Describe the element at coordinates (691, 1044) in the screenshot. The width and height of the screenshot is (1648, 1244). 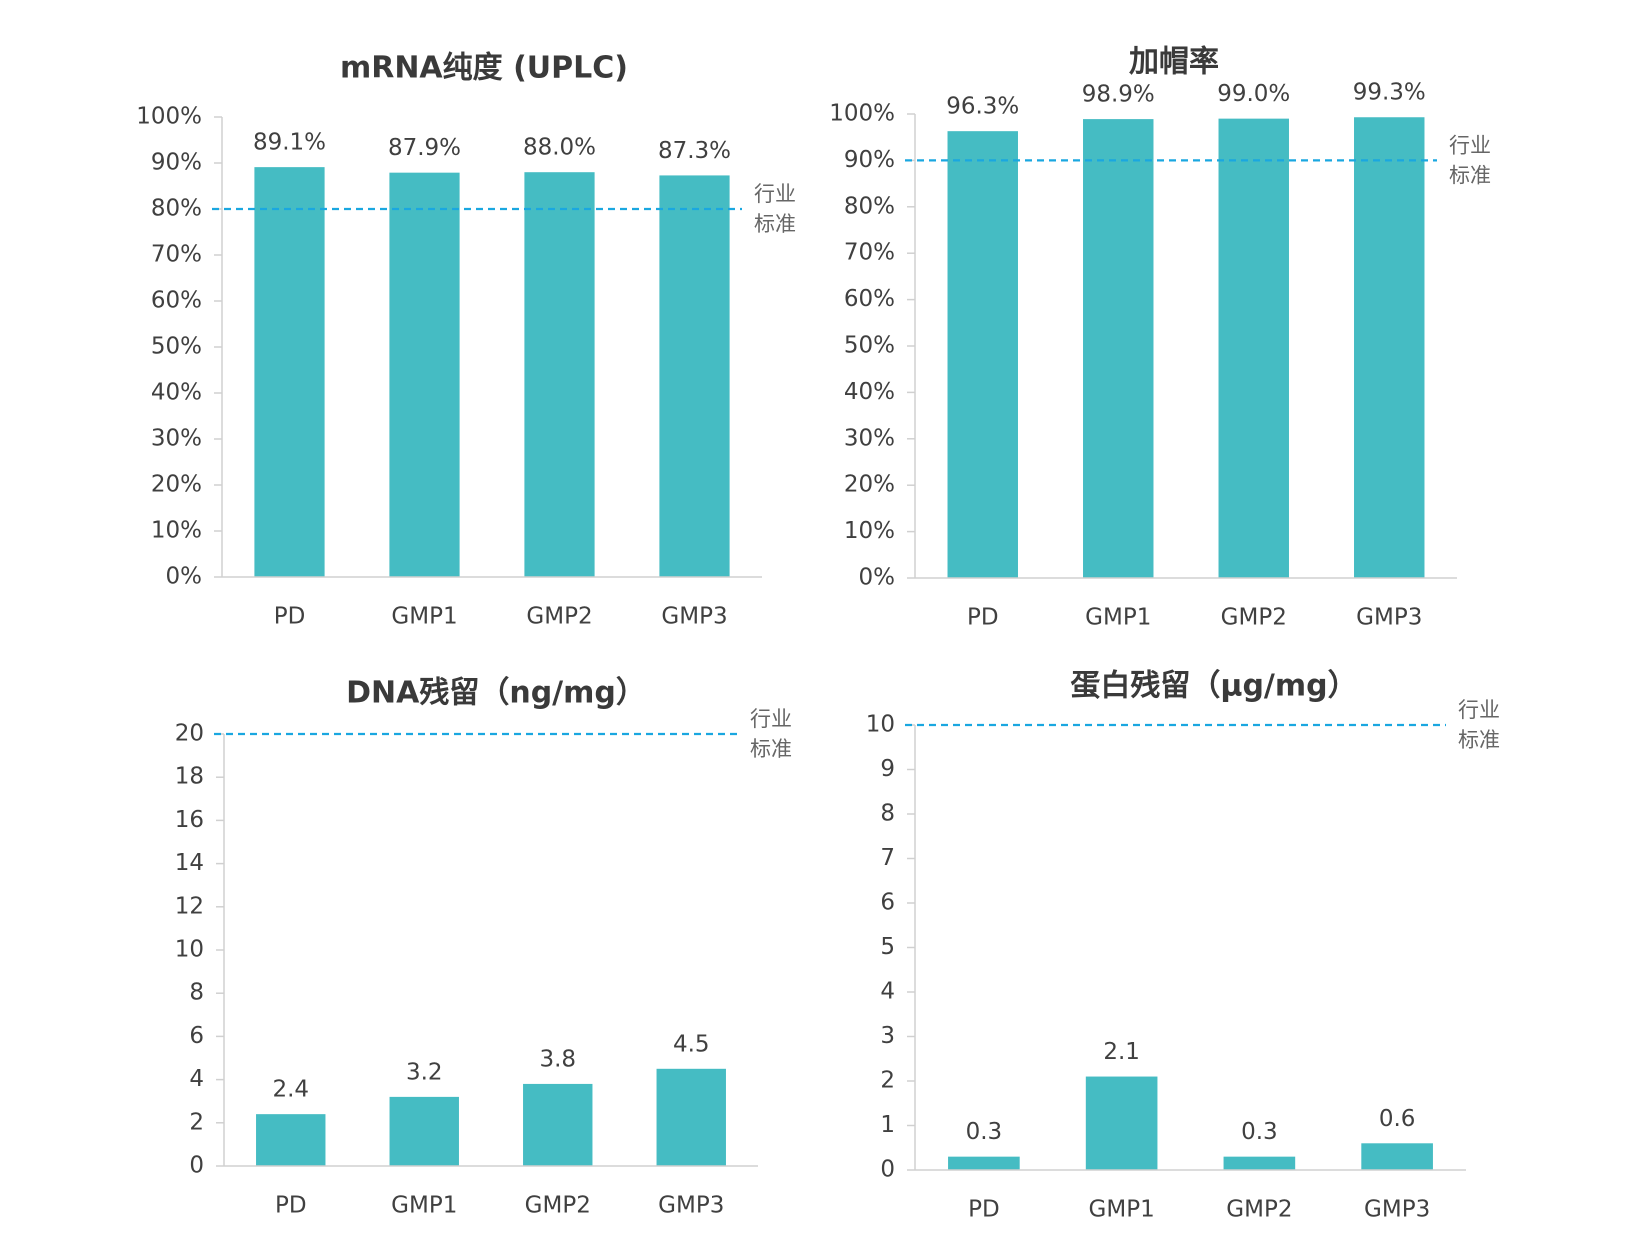
I see `value-label: 4.5` at that location.